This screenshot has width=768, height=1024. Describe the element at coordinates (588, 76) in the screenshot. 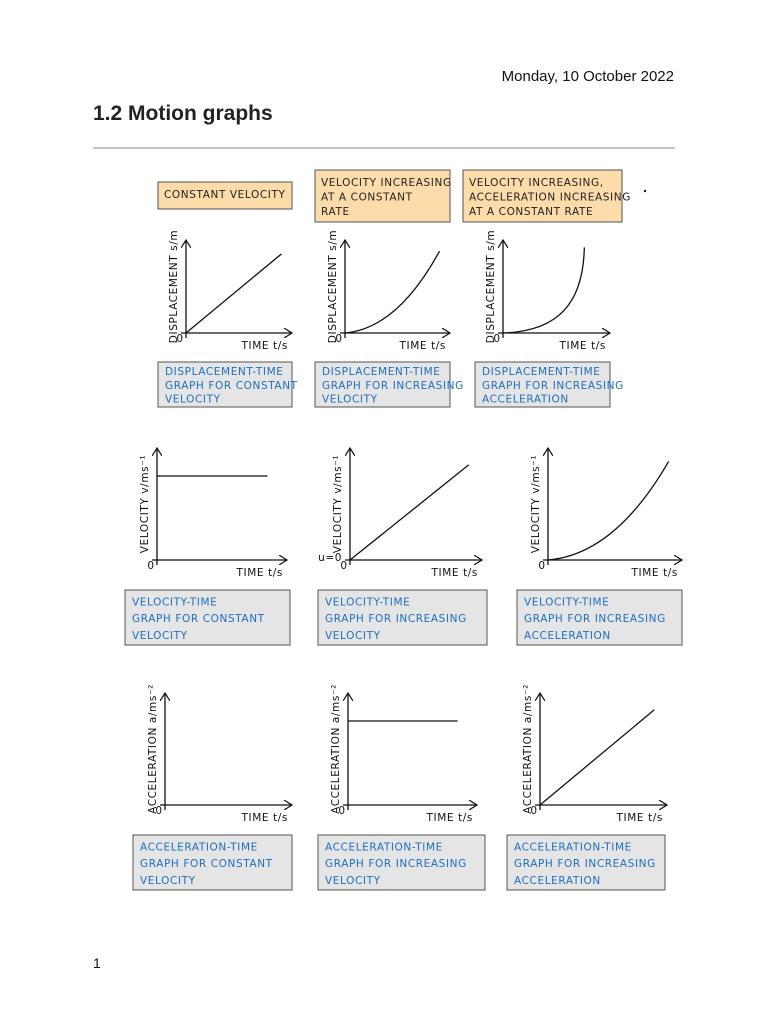

I see `date: Monday, 10 October 2022` at that location.